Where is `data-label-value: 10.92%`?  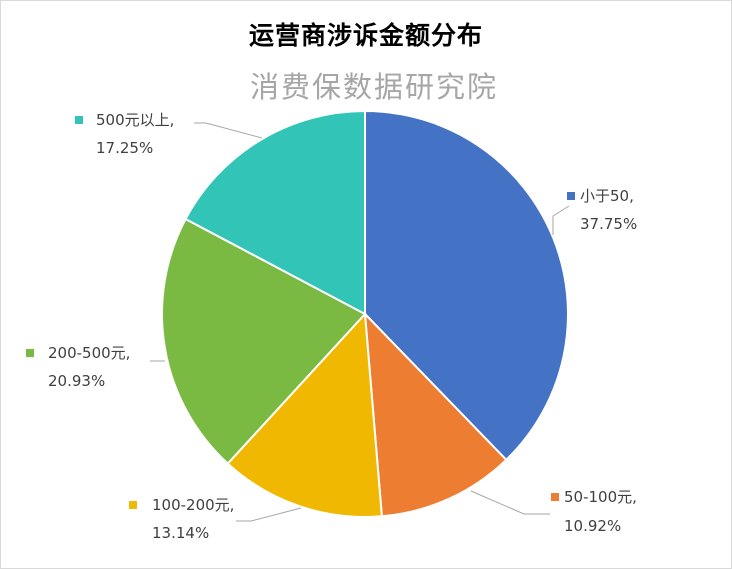 data-label-value: 10.92% is located at coordinates (592, 526).